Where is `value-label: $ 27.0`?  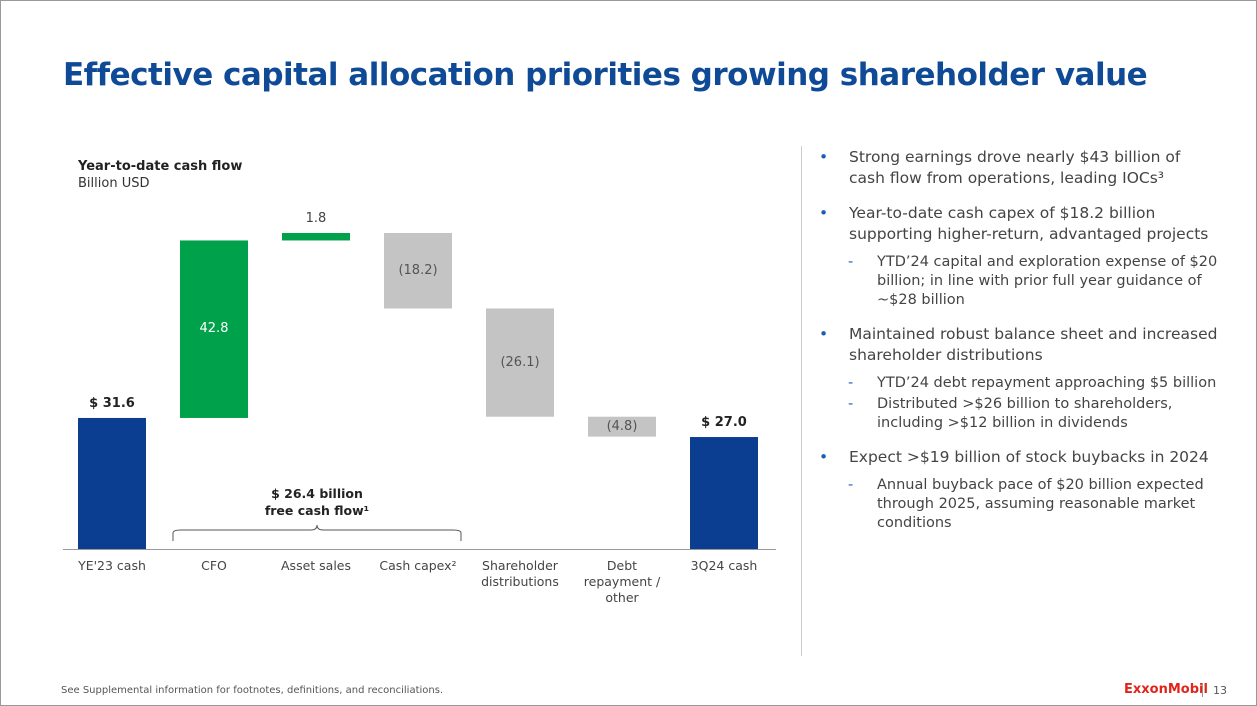
value-label: $ 27.0 is located at coordinates (724, 423).